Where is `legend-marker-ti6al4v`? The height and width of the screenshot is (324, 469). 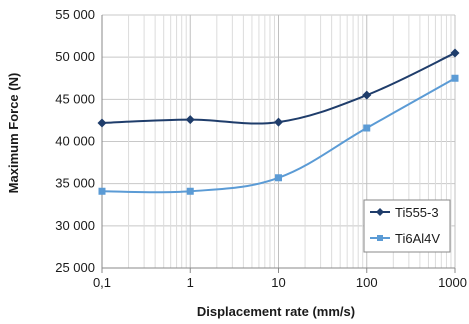 legend-marker-ti6al4v is located at coordinates (380, 238).